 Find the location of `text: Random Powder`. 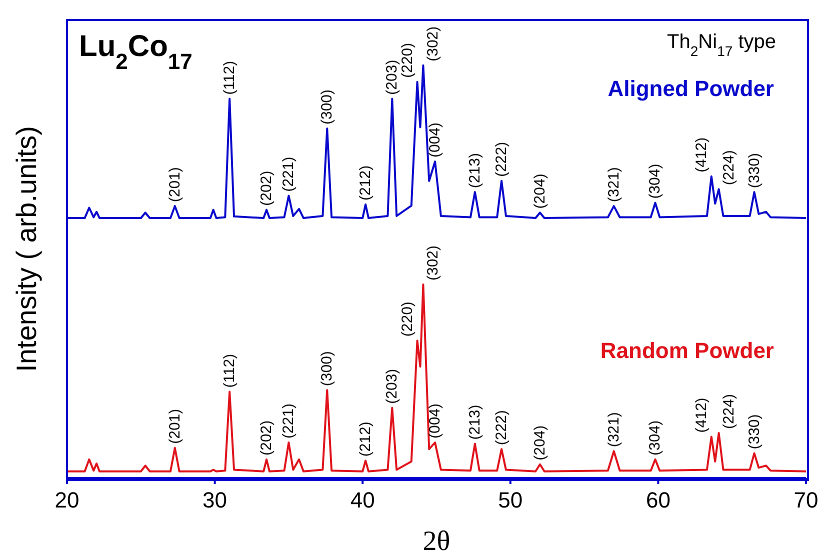

text: Random Powder is located at coordinates (687, 350).